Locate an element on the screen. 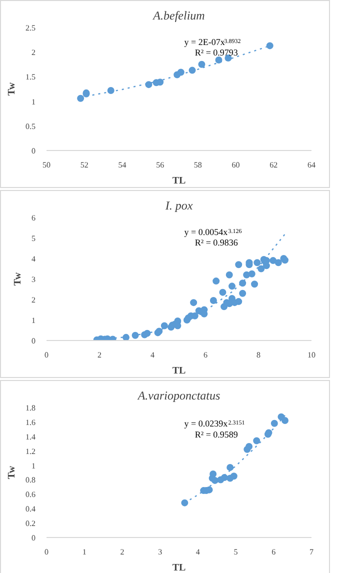 This screenshot has width=344, height=573. x-tick-label: 52 is located at coordinates (84, 165).